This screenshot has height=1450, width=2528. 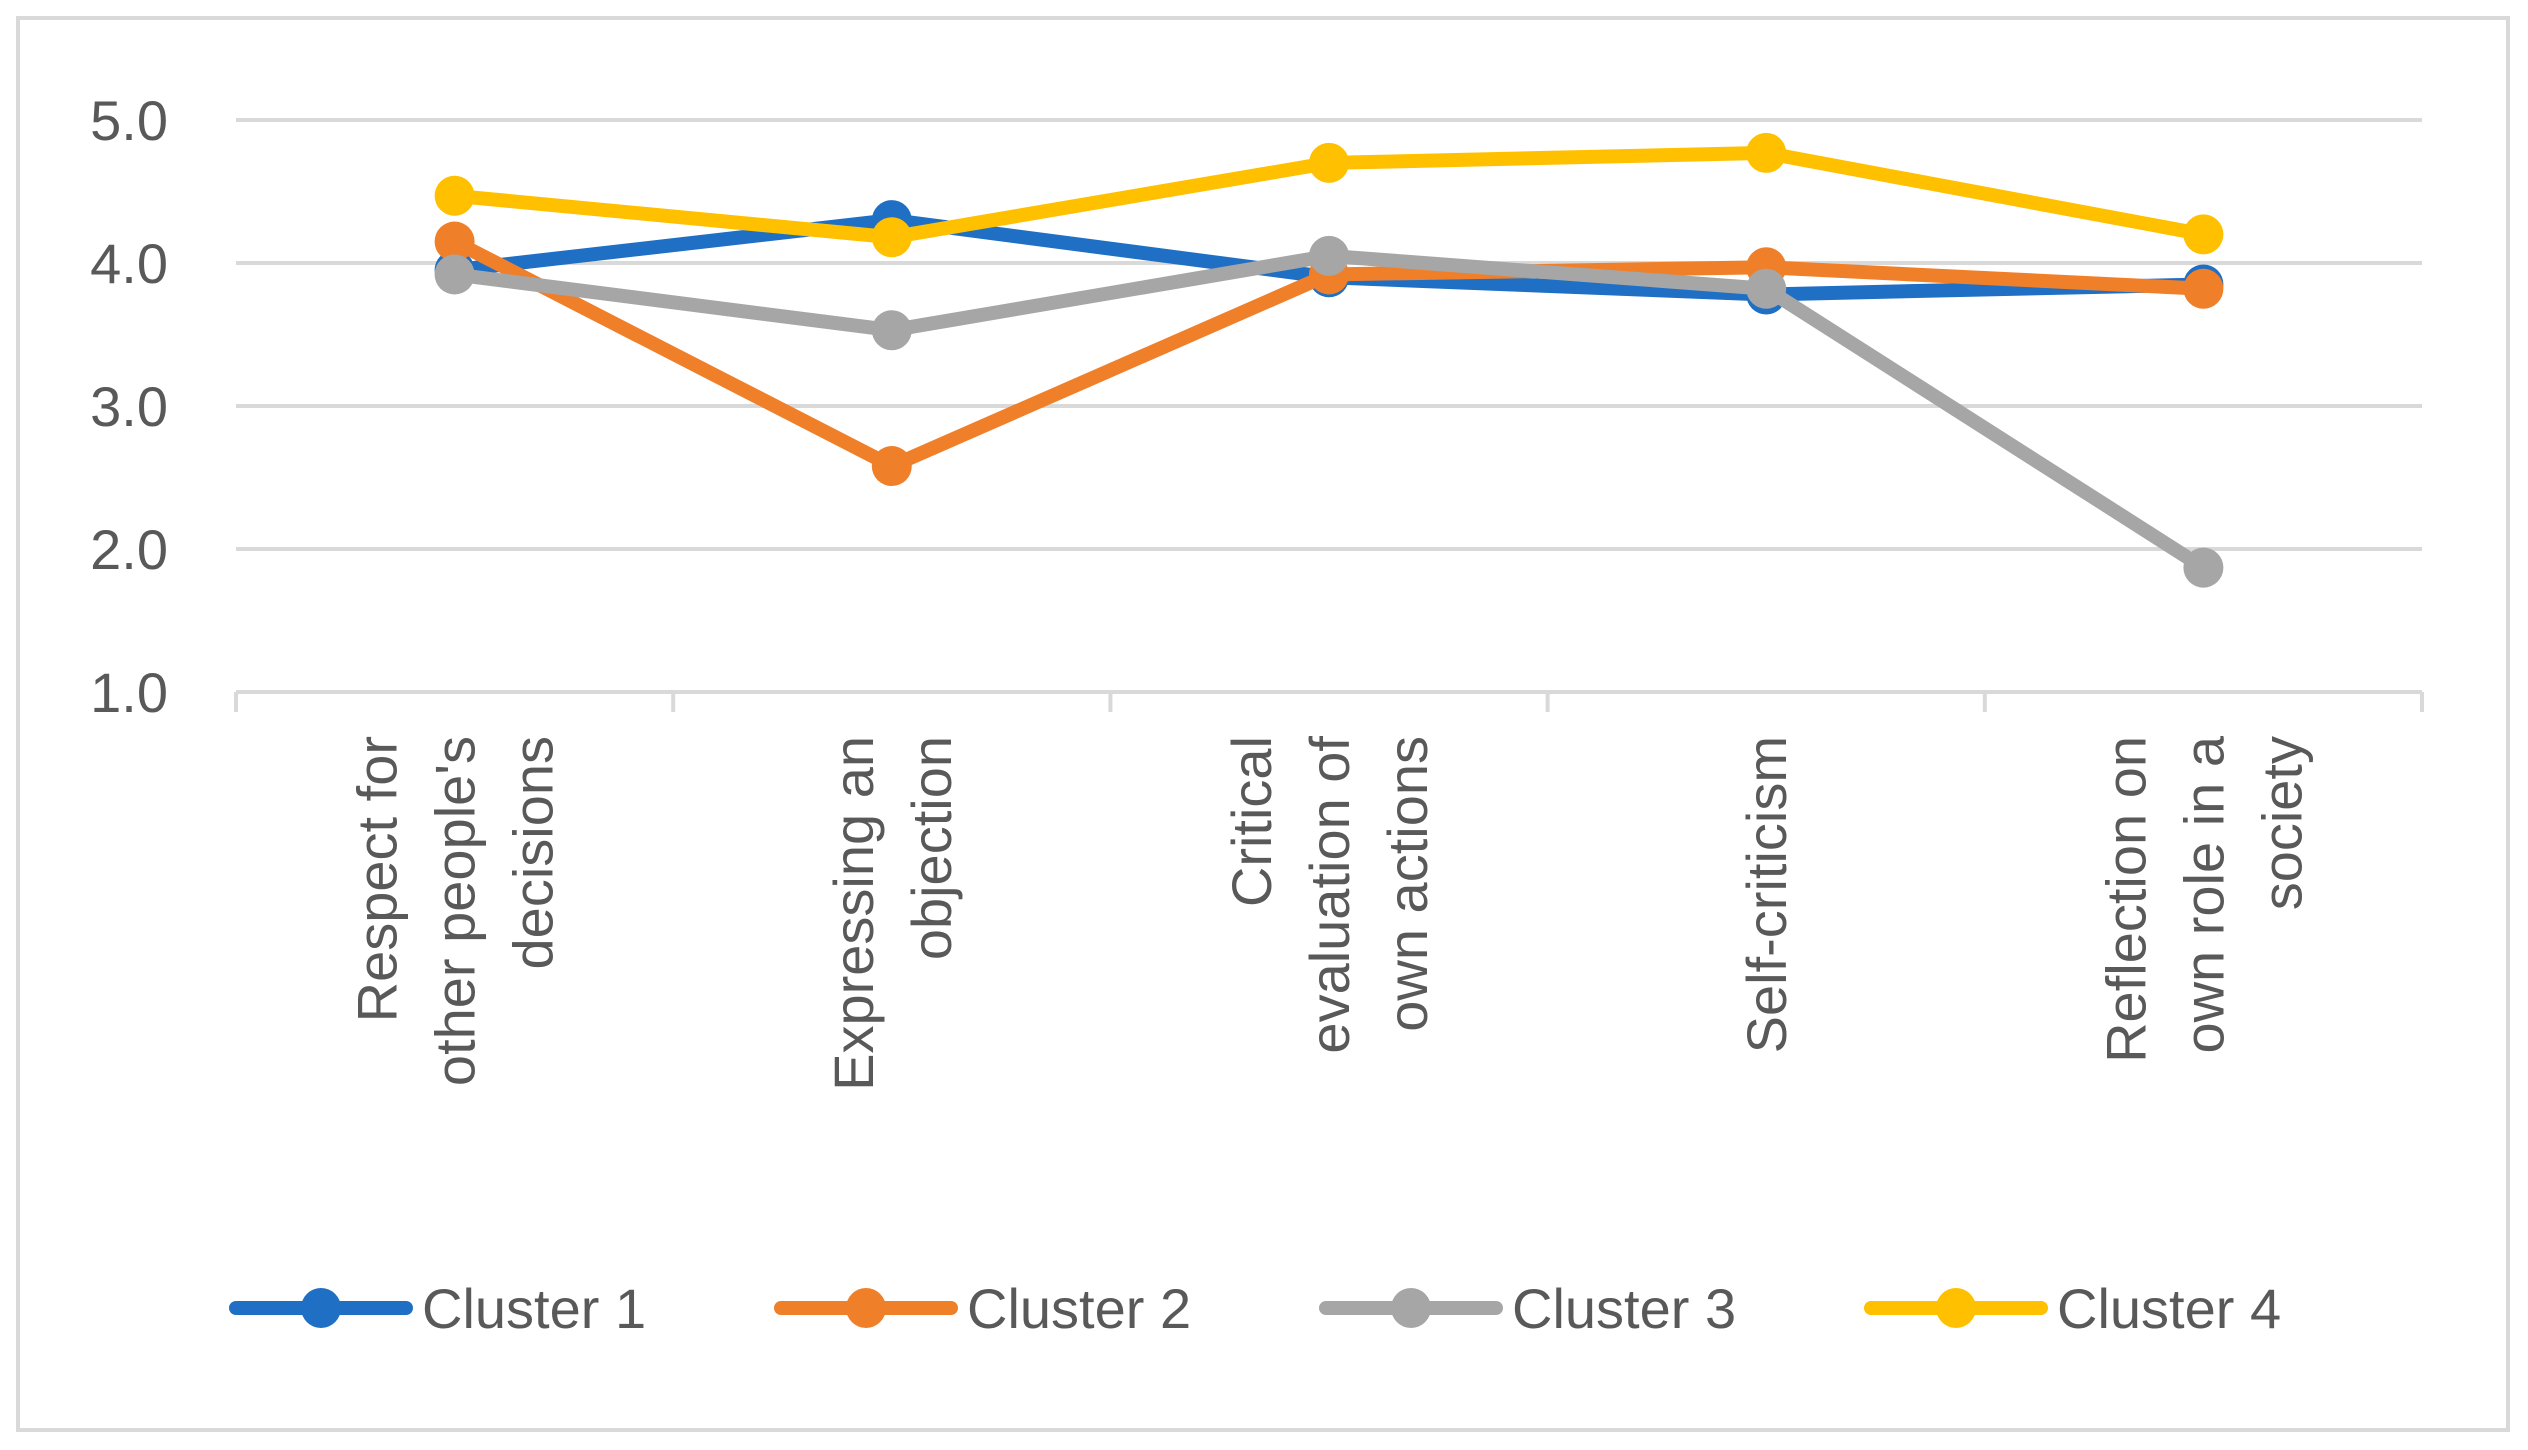 What do you see at coordinates (129, 120) in the screenshot?
I see `y-tick-label: 5.0` at bounding box center [129, 120].